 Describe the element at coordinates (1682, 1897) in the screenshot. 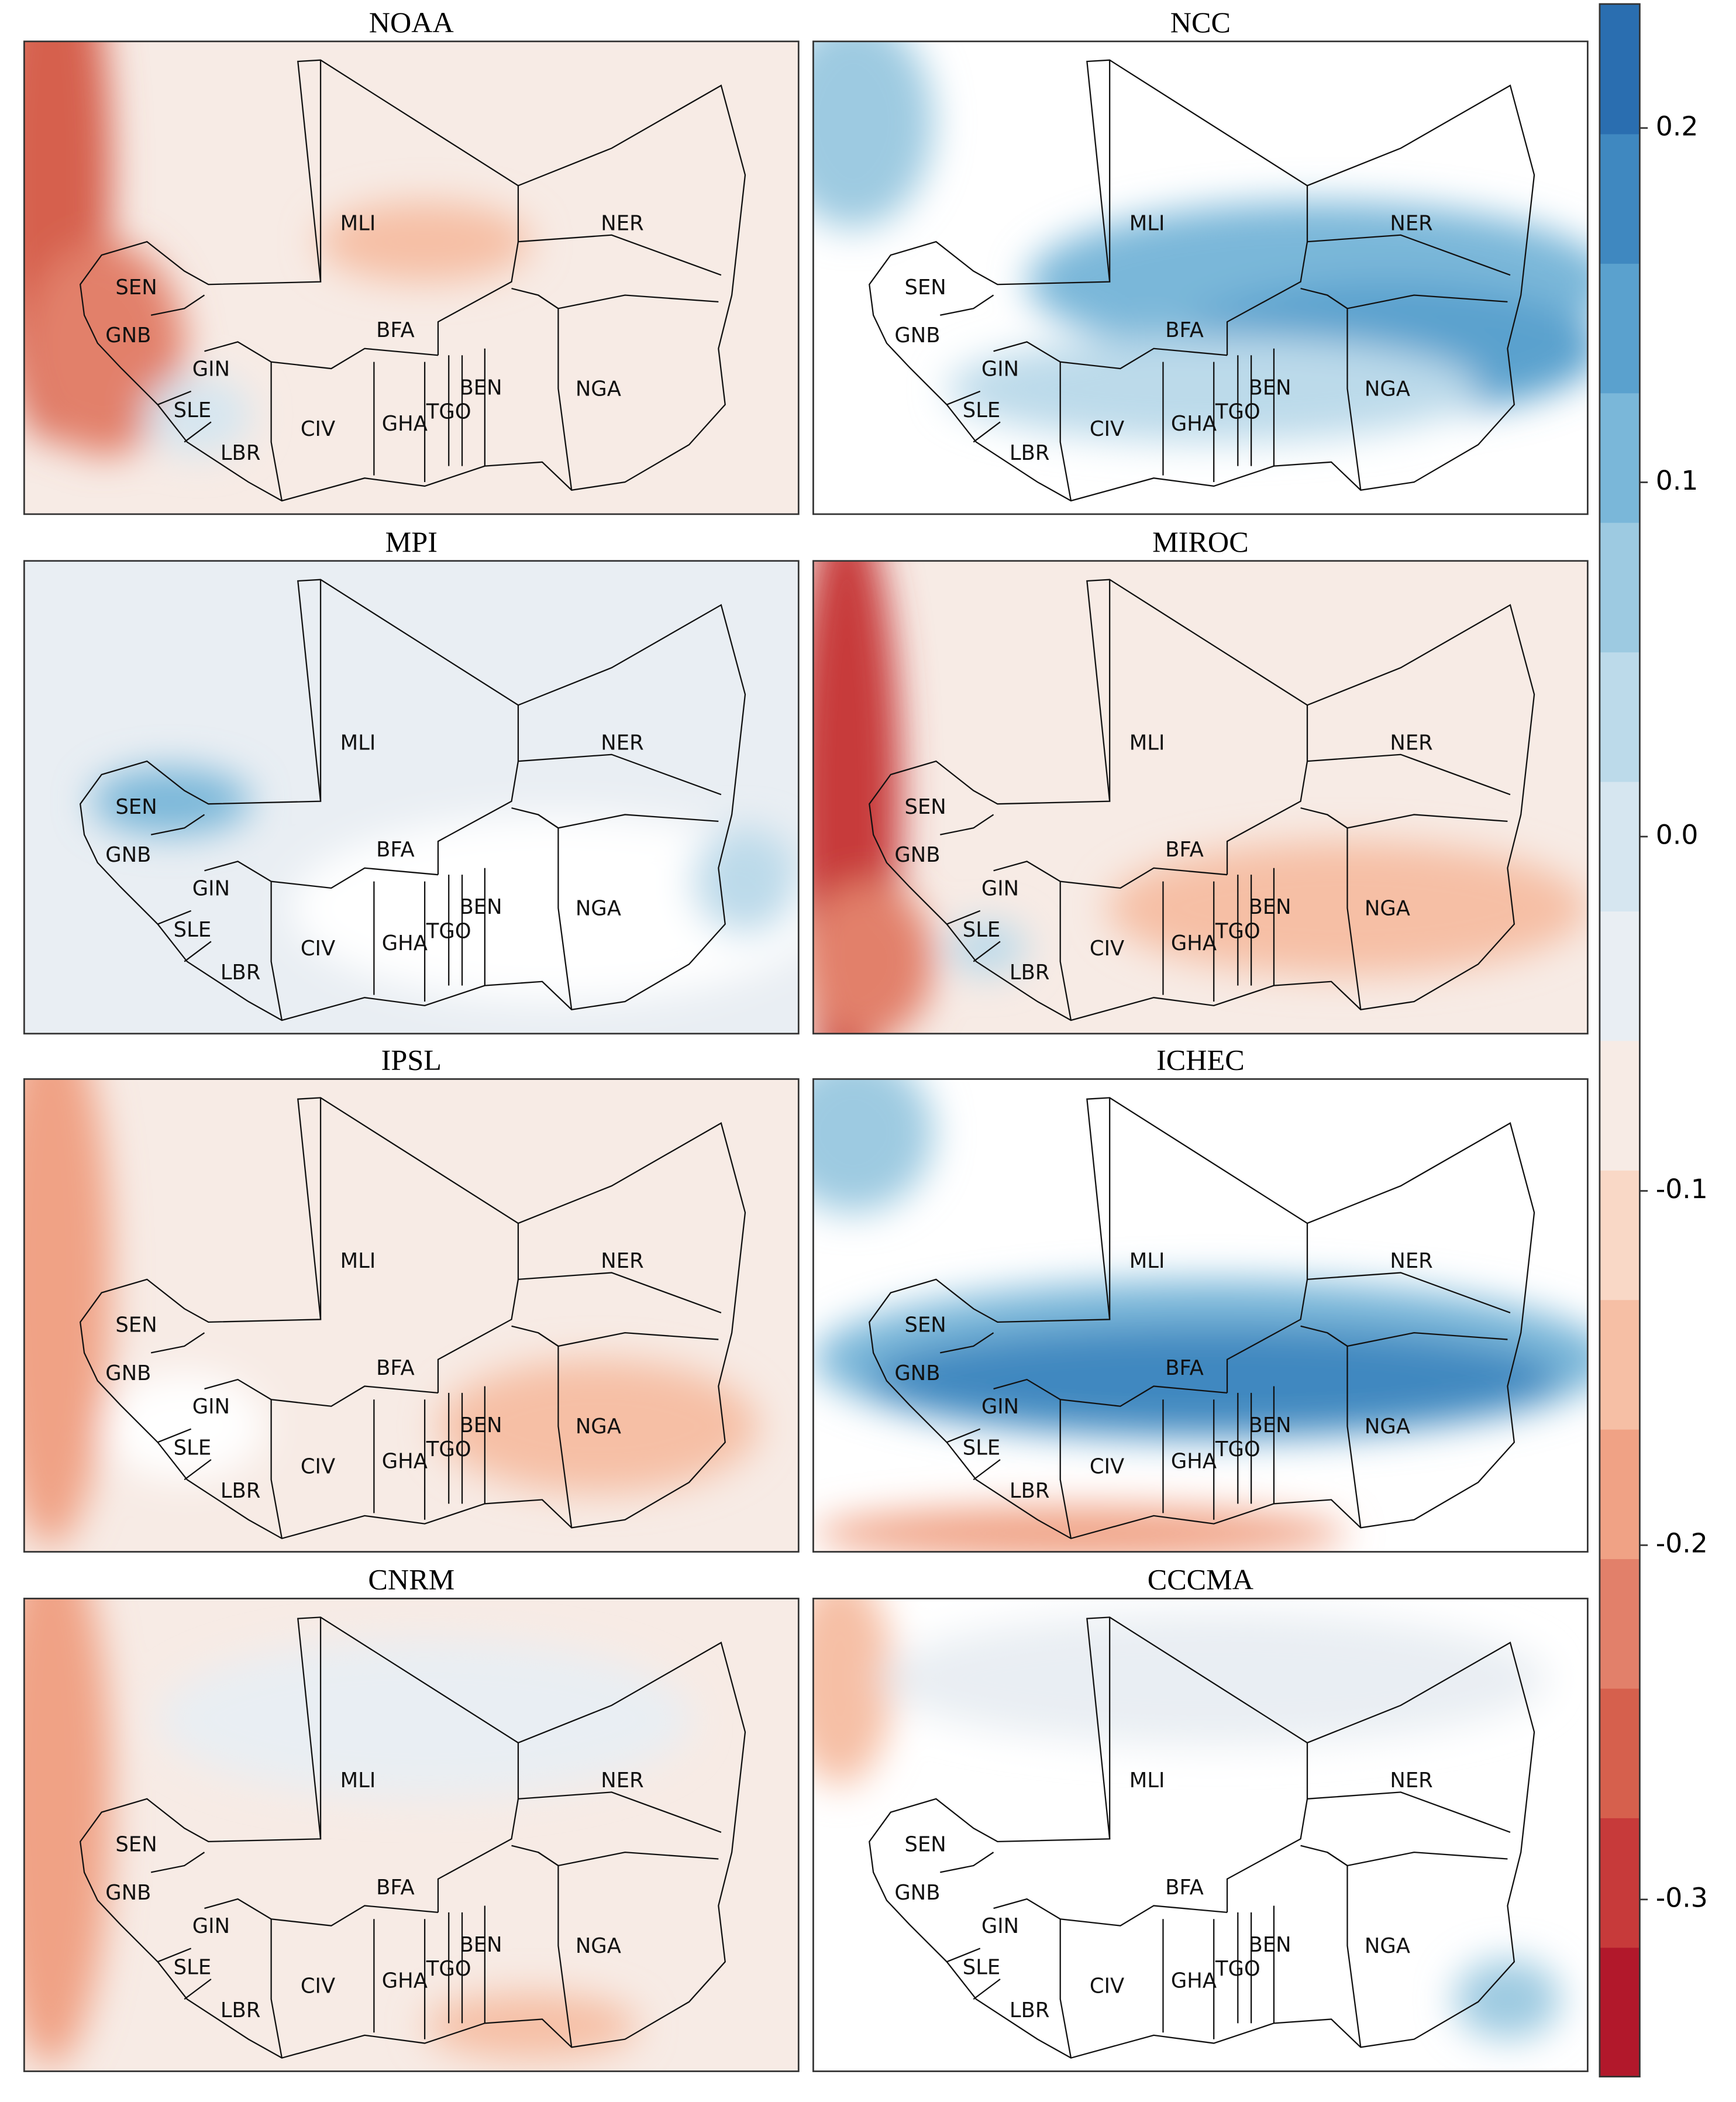

I see `colorbar-tick-label: -0.3` at that location.